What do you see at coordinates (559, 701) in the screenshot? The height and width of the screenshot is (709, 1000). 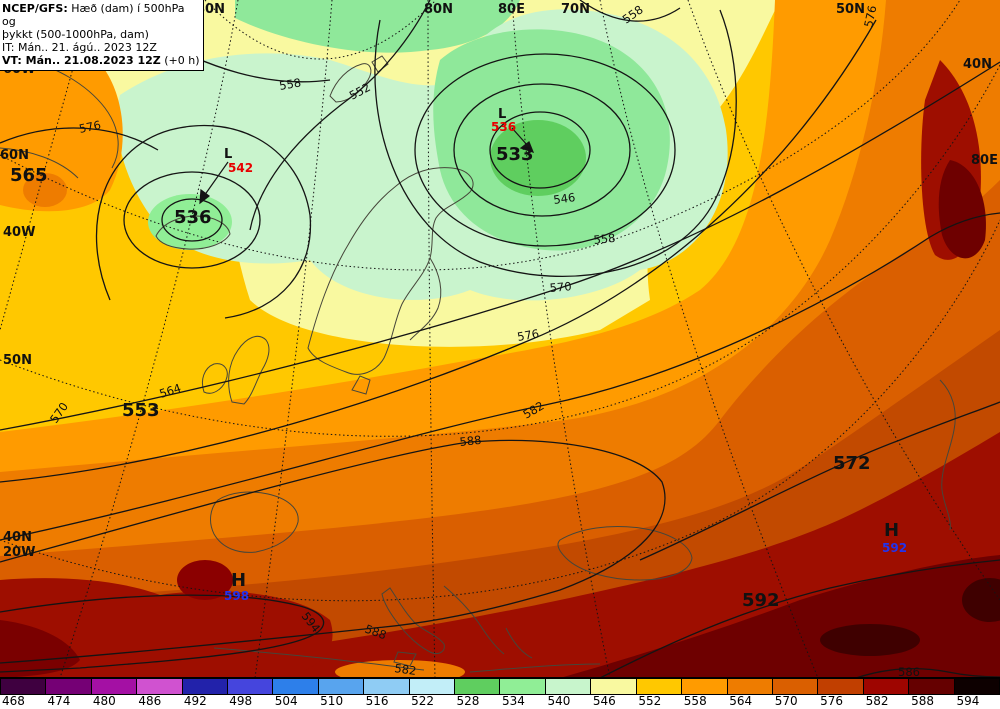 I see `colorbar-tick-label: 540` at bounding box center [559, 701].